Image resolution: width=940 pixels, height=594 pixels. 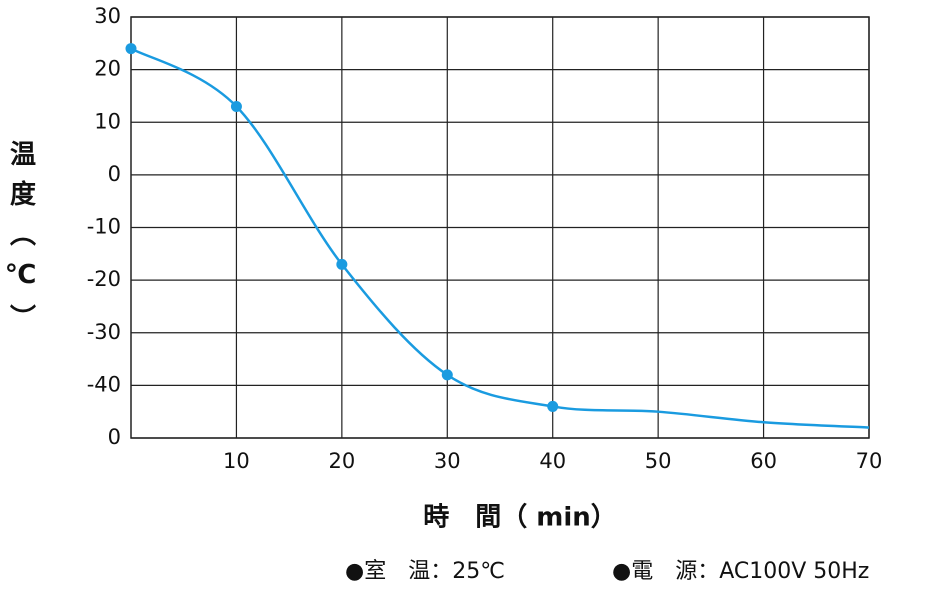 I want to click on y-tick-label: -40, so click(x=104, y=384).